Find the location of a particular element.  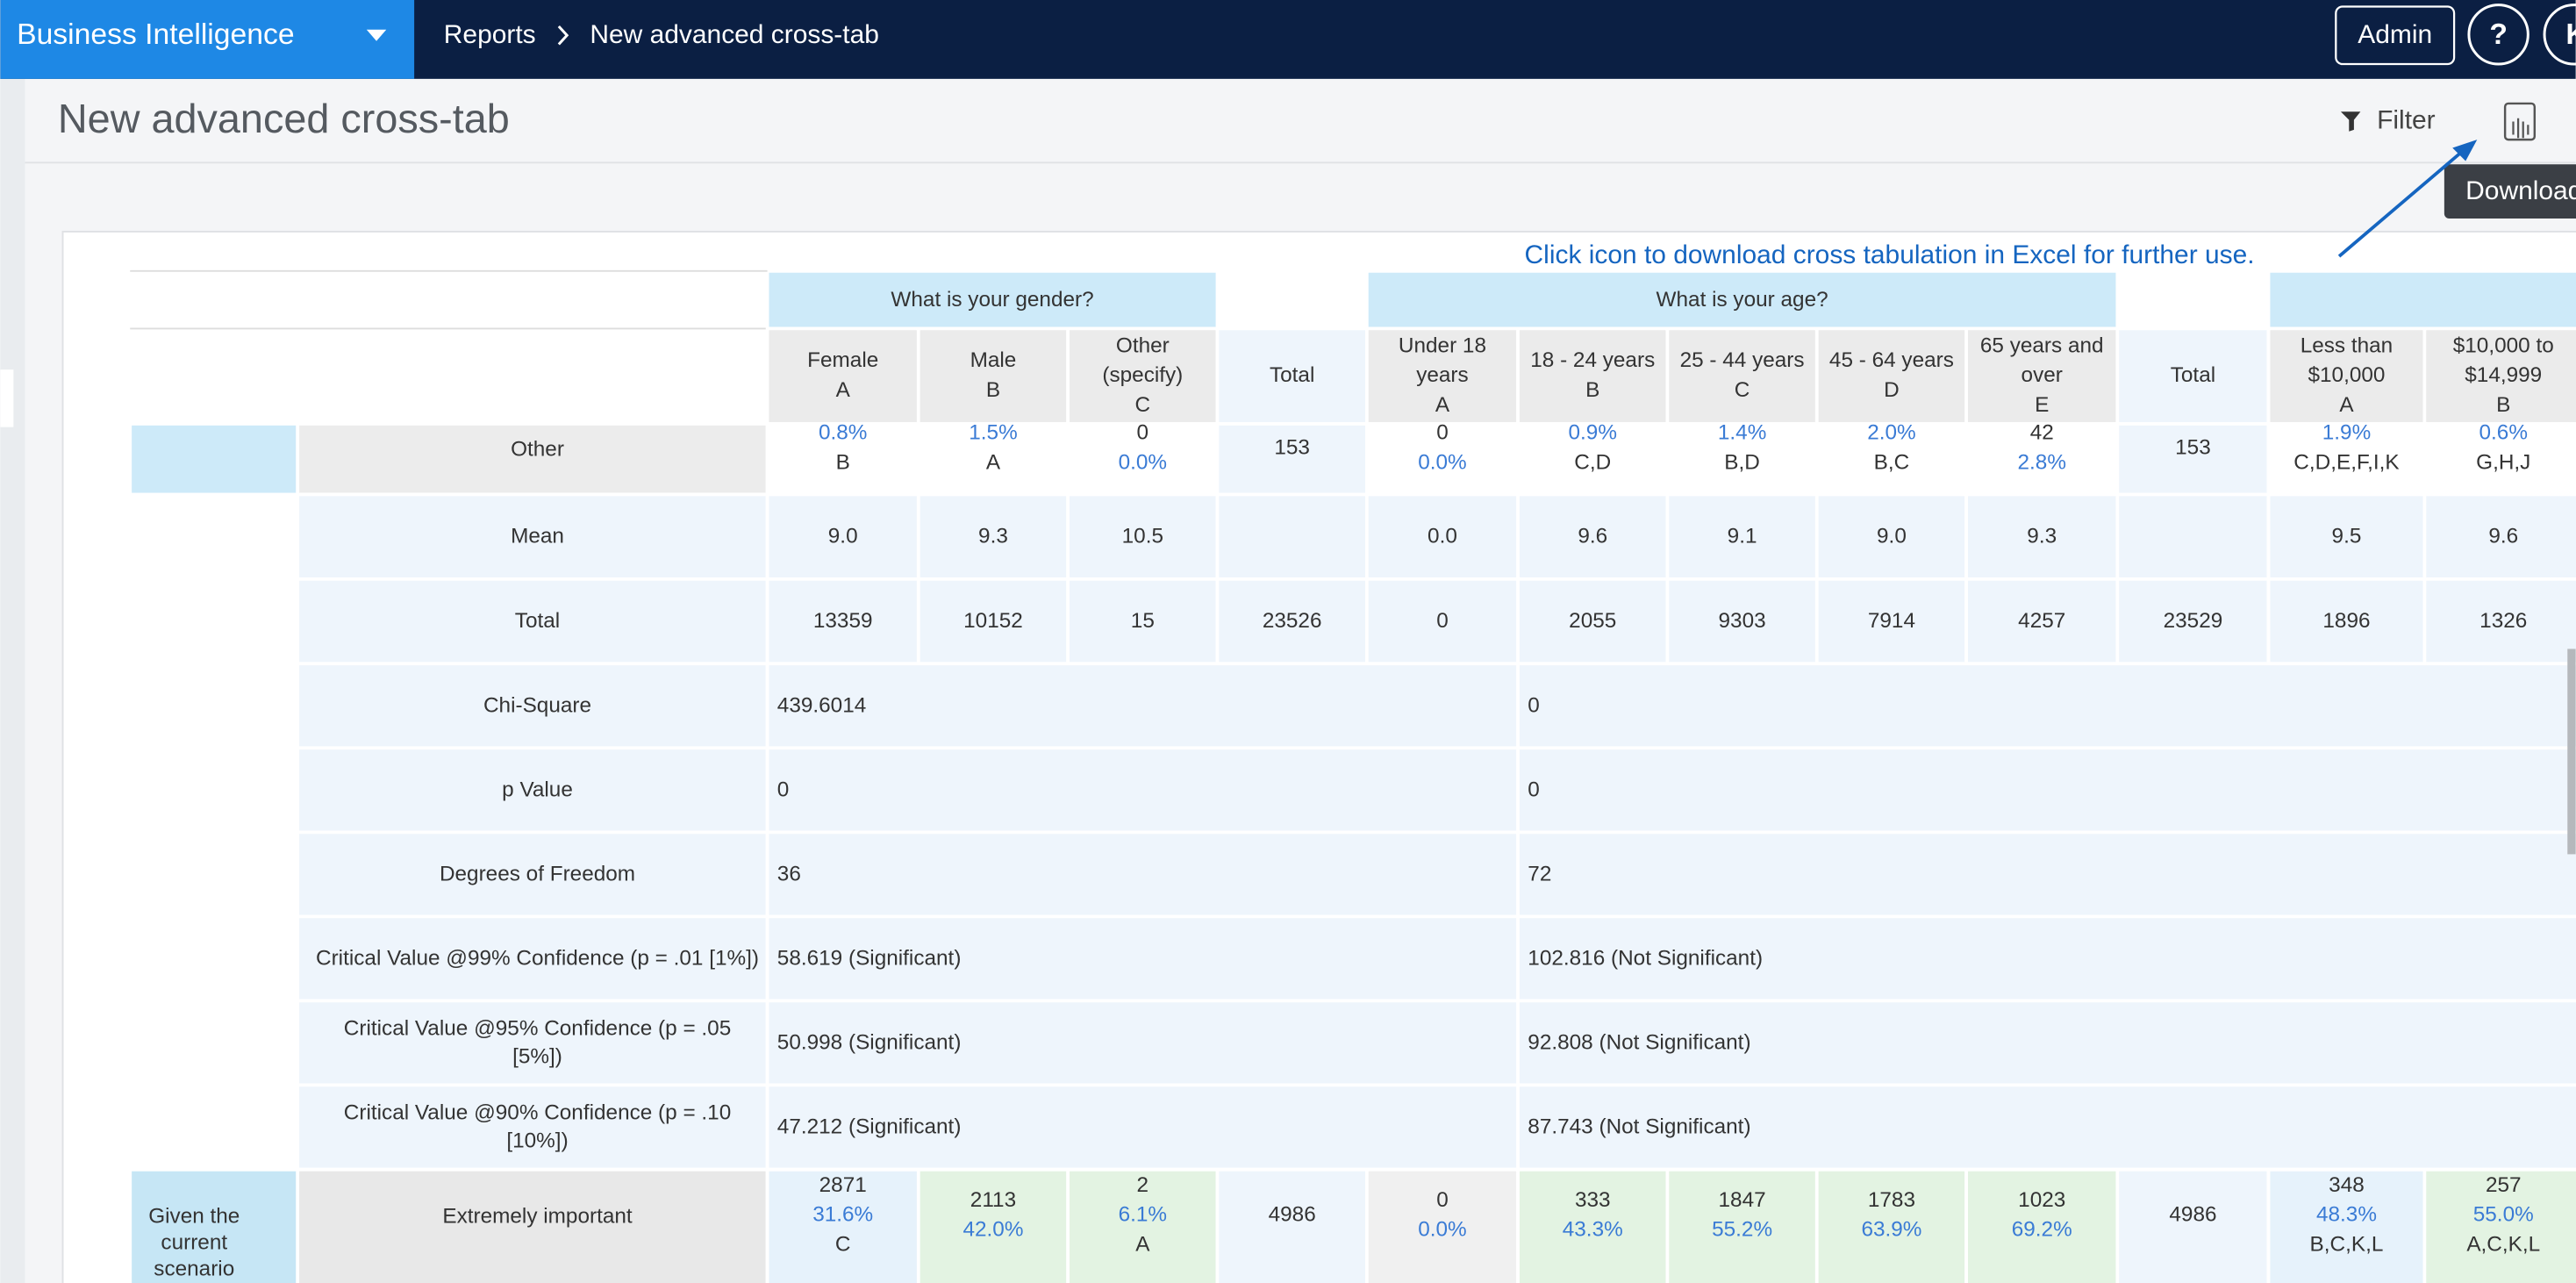

cell-count: 1847 is located at coordinates (1742, 1200).